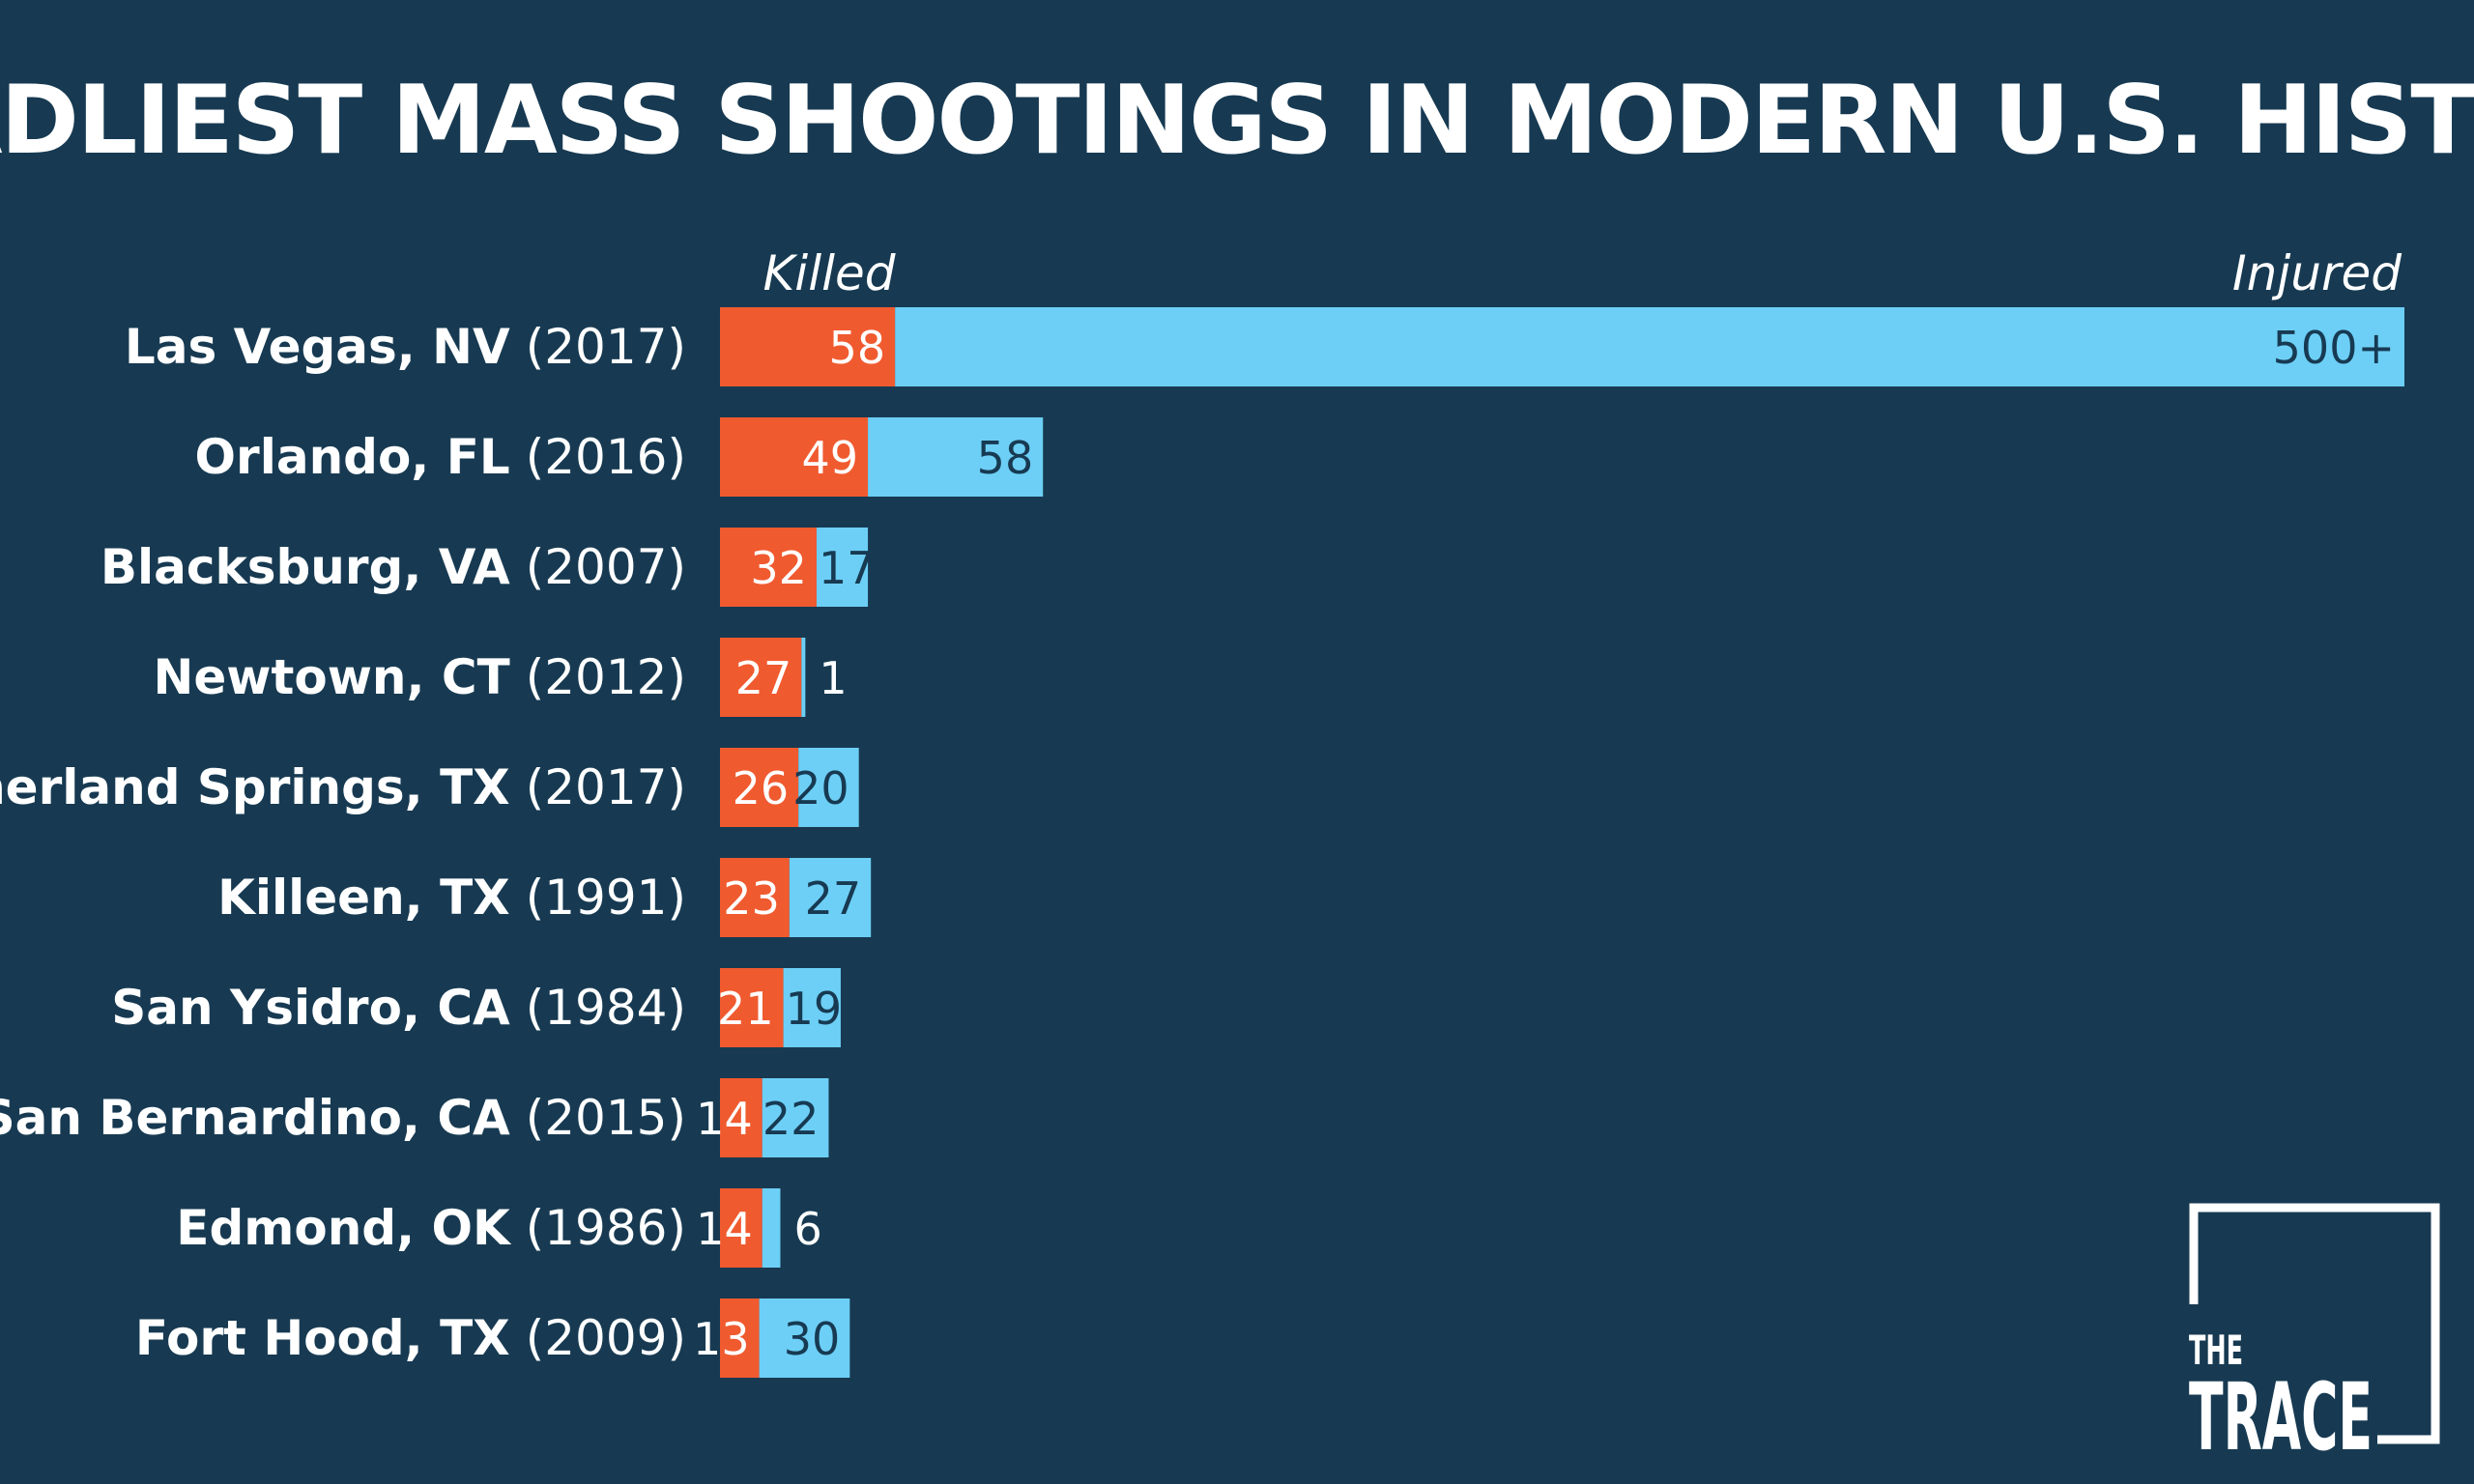 This screenshot has height=1484, width=2474. I want to click on killed-value-label: 58, so click(858, 348).